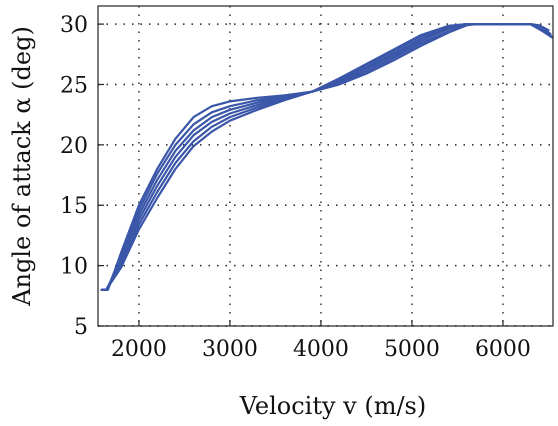  What do you see at coordinates (74, 146) in the screenshot?
I see `y-tick-label: 20` at bounding box center [74, 146].